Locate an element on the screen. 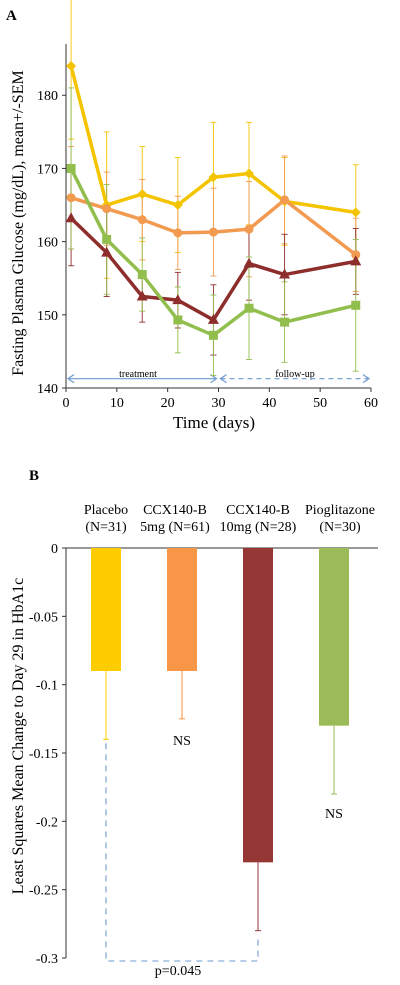 The image size is (400, 985). group-label-1-line2: 5mg (N=61) is located at coordinates (175, 527).